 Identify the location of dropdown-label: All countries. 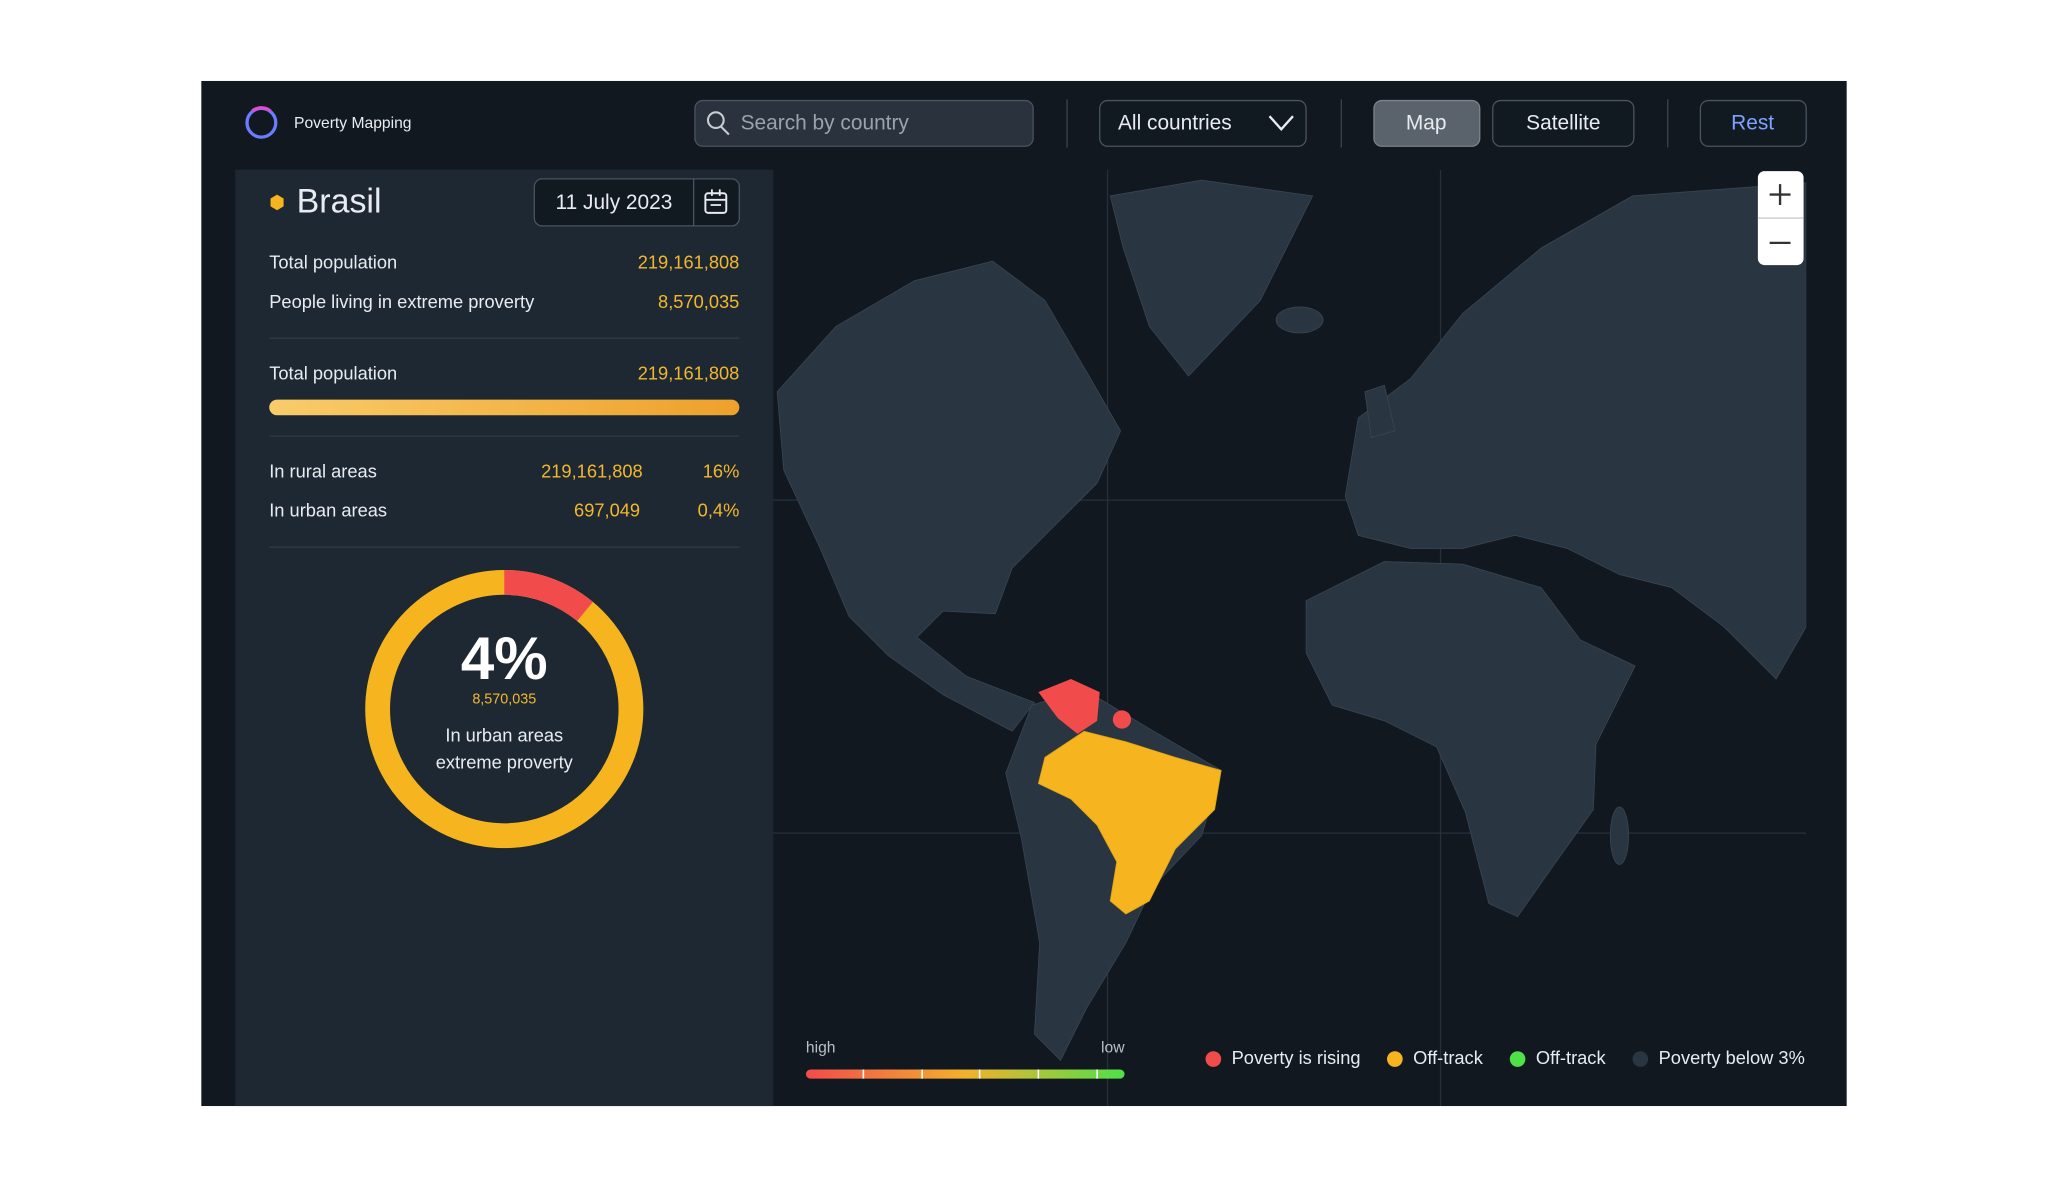
(1175, 123).